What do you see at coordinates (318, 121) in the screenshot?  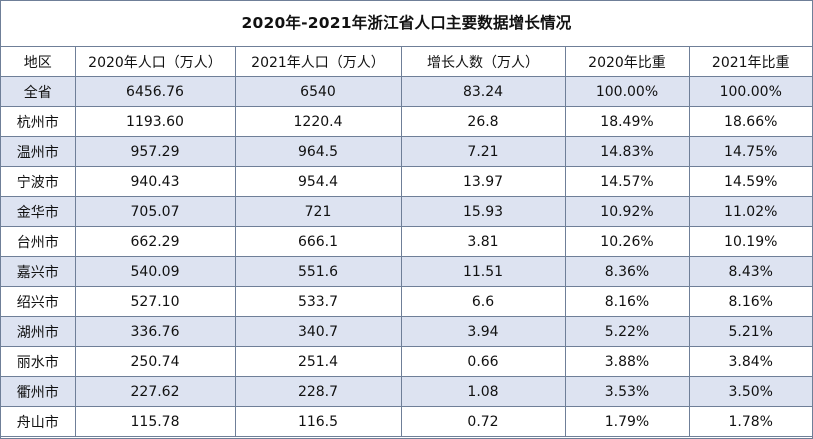 I see `value-cell: 1220.4` at bounding box center [318, 121].